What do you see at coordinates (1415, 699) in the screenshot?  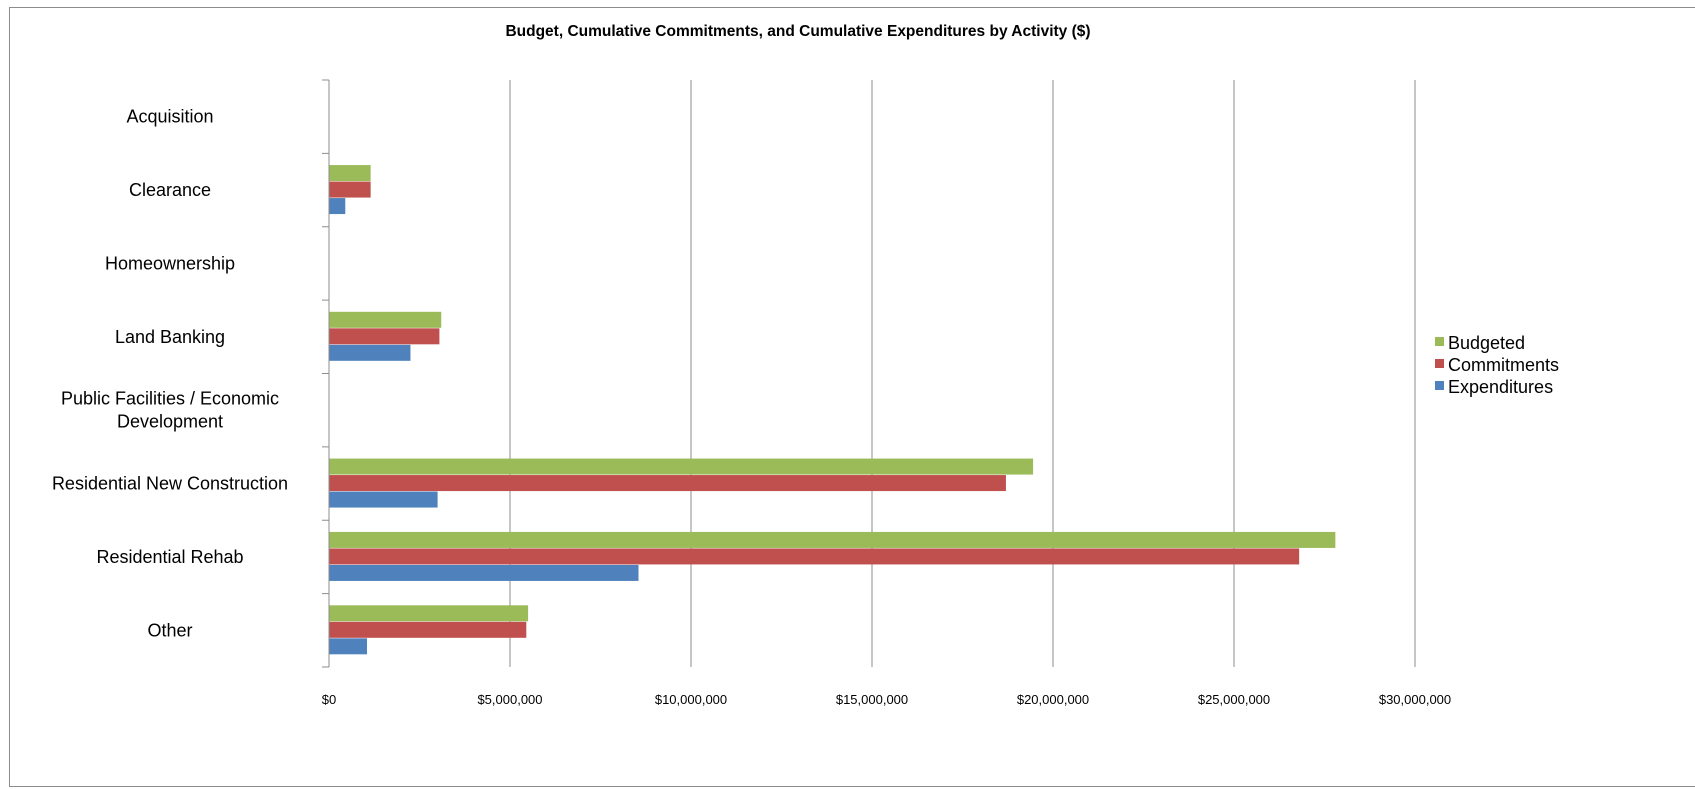 I see `x-tick-label: $30,000,000` at bounding box center [1415, 699].